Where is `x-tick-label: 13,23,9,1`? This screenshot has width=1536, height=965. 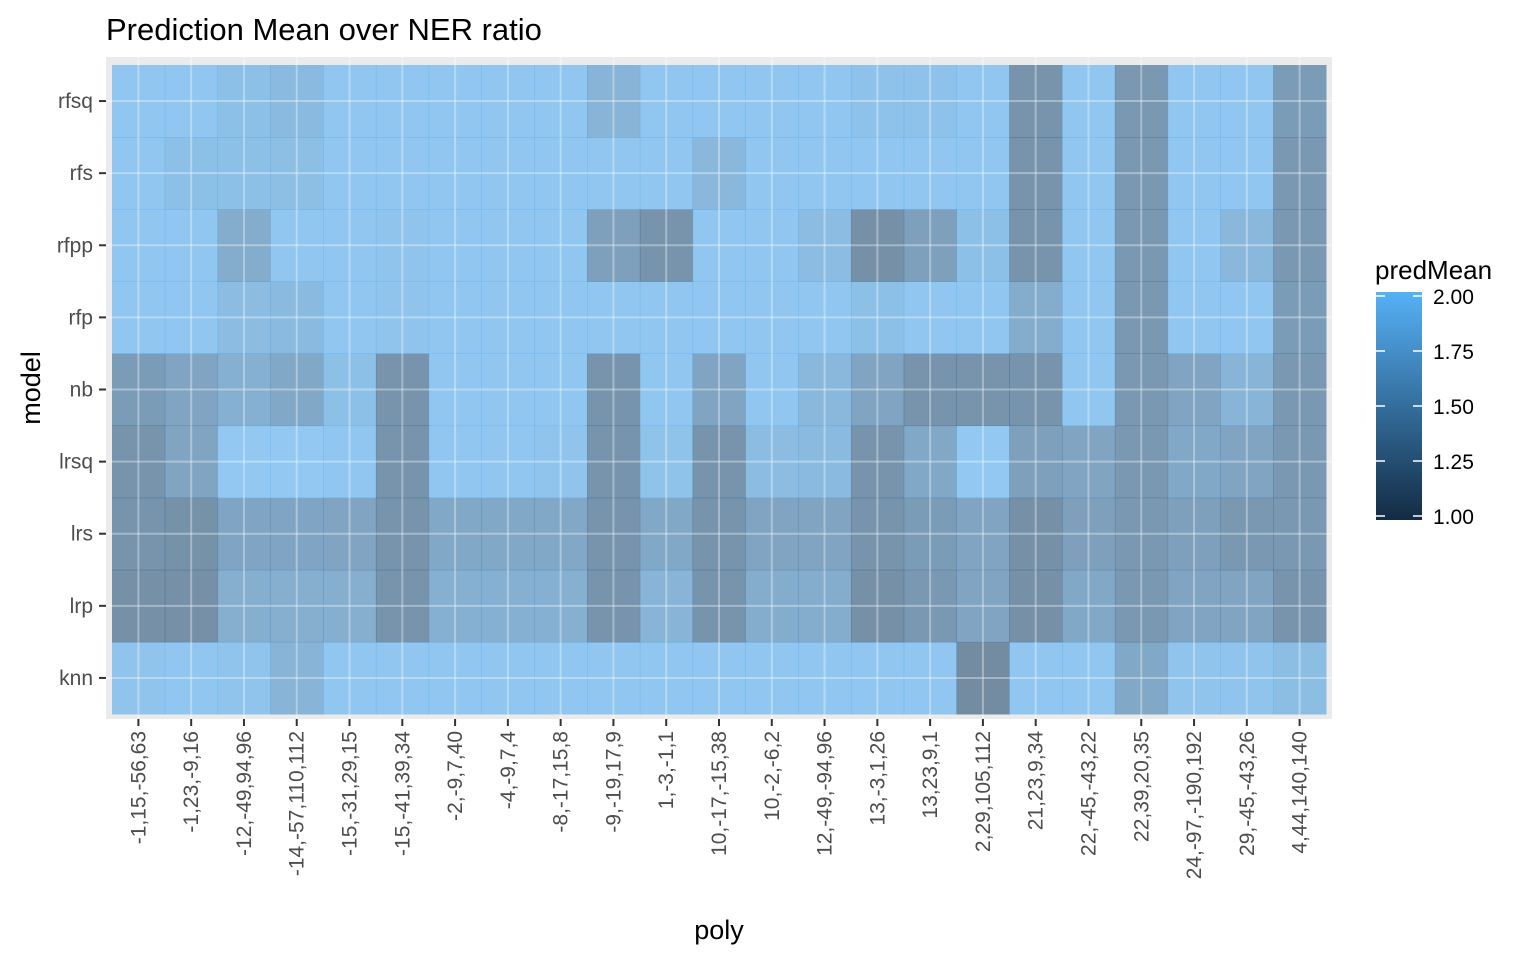
x-tick-label: 13,23,9,1 is located at coordinates (930, 775).